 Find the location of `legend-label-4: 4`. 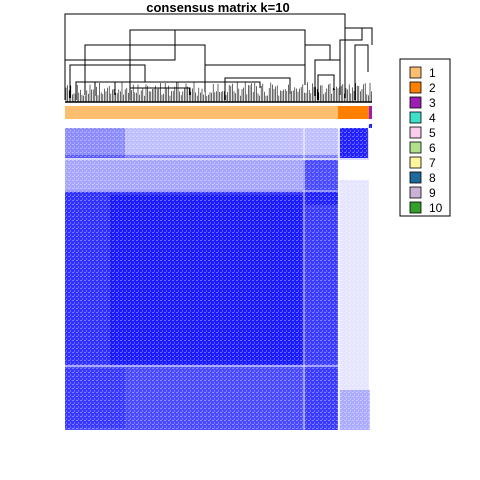

legend-label-4: 4 is located at coordinates (432, 118).